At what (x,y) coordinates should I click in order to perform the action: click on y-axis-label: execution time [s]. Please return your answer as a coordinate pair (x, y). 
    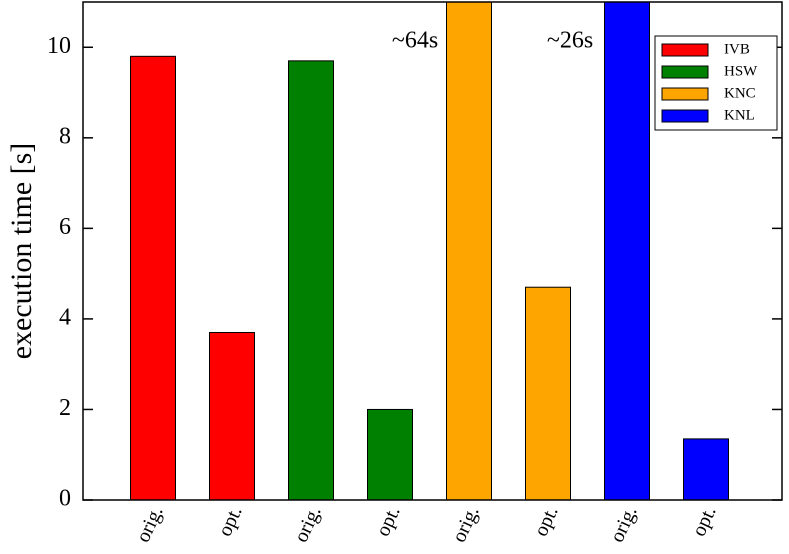
    Looking at the image, I should click on (21, 251).